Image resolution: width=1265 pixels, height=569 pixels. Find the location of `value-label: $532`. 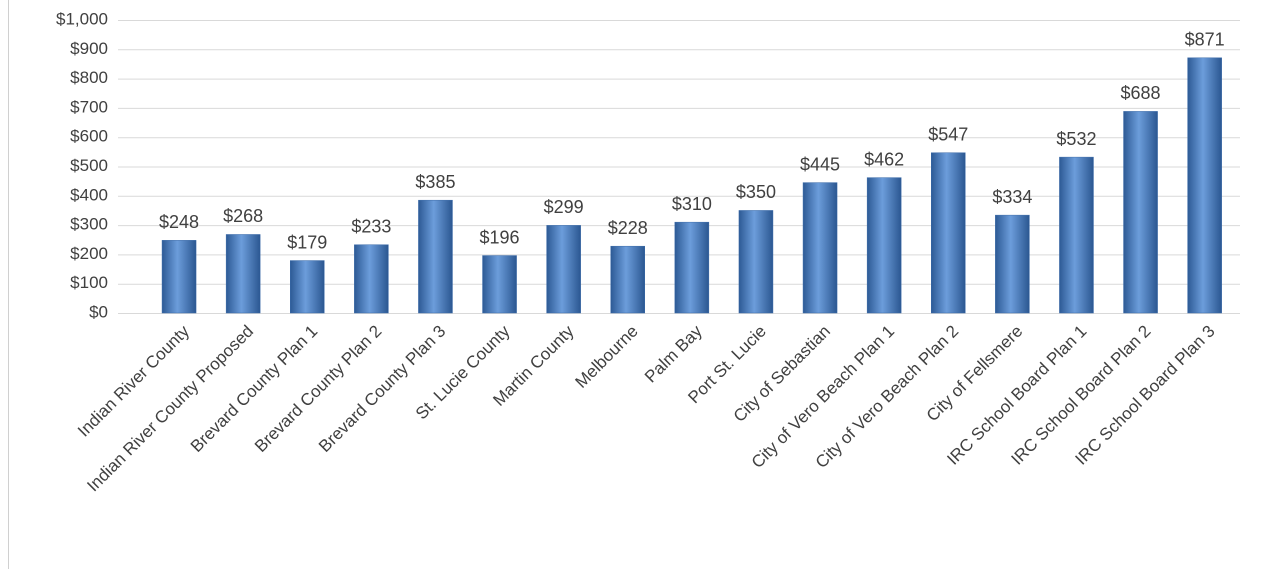

value-label: $532 is located at coordinates (1076, 139).